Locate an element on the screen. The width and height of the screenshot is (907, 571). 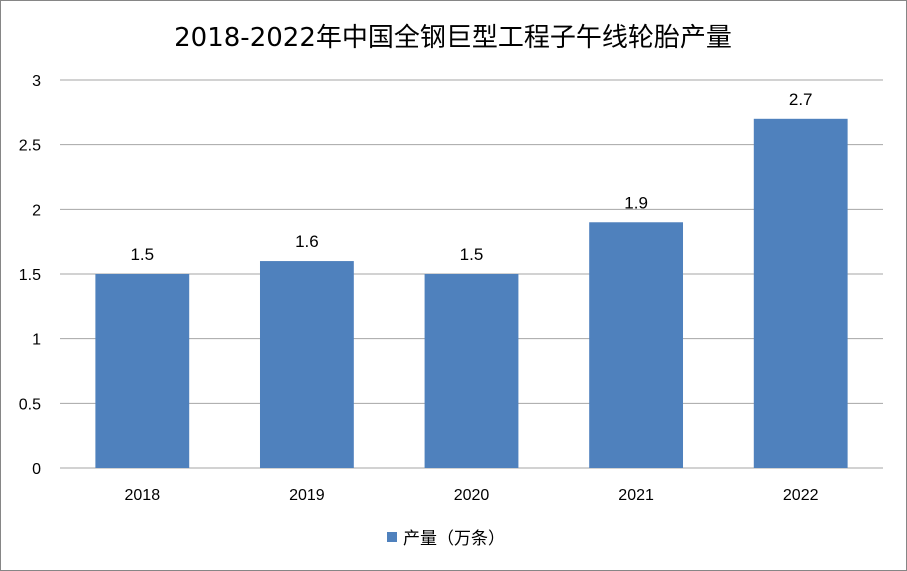
x-tick-label: 2022 is located at coordinates (801, 495).